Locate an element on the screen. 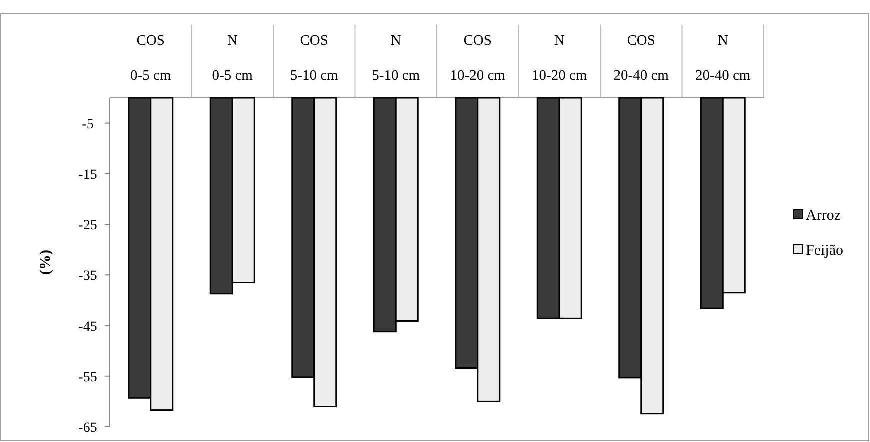 This screenshot has height=442, width=870. y-tick-label: -25 is located at coordinates (88, 226).